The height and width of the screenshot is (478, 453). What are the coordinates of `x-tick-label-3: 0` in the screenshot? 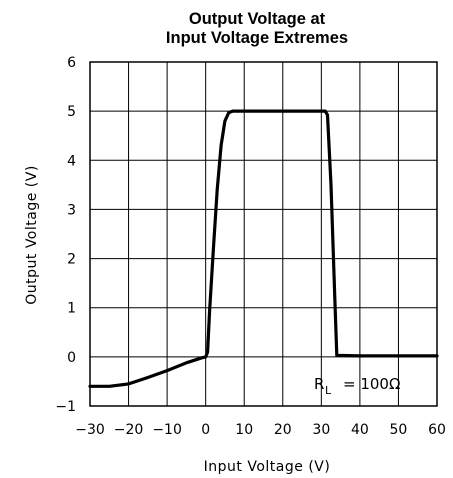 It's located at (205, 430).